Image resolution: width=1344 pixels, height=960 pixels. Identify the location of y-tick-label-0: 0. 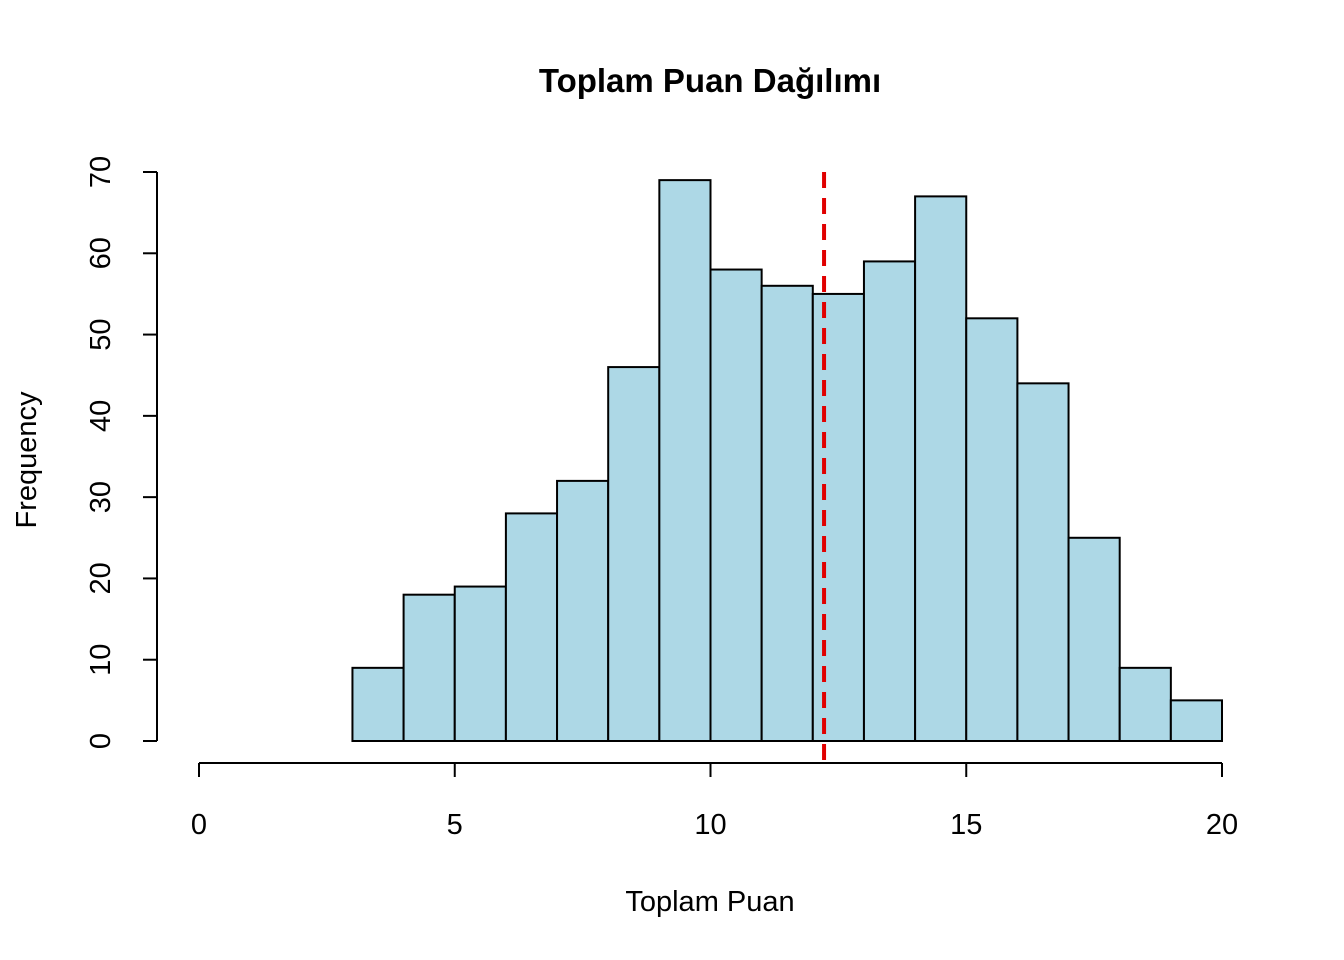
(101, 741).